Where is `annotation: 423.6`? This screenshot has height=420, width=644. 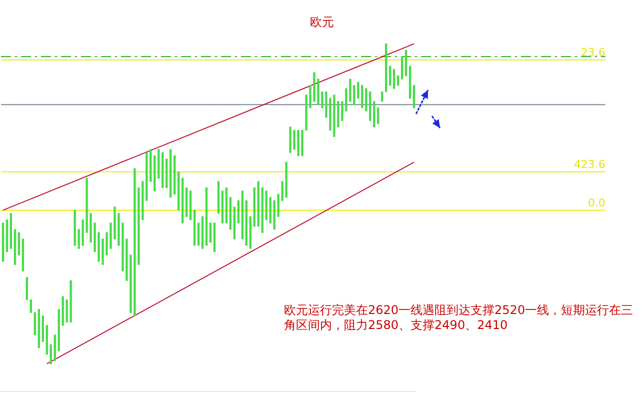 annotation: 423.6 is located at coordinates (590, 165).